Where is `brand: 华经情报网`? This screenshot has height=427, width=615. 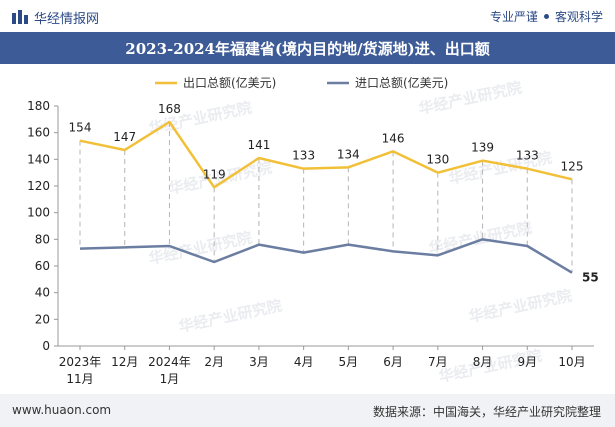 brand: 华经情报网 is located at coordinates (55, 17).